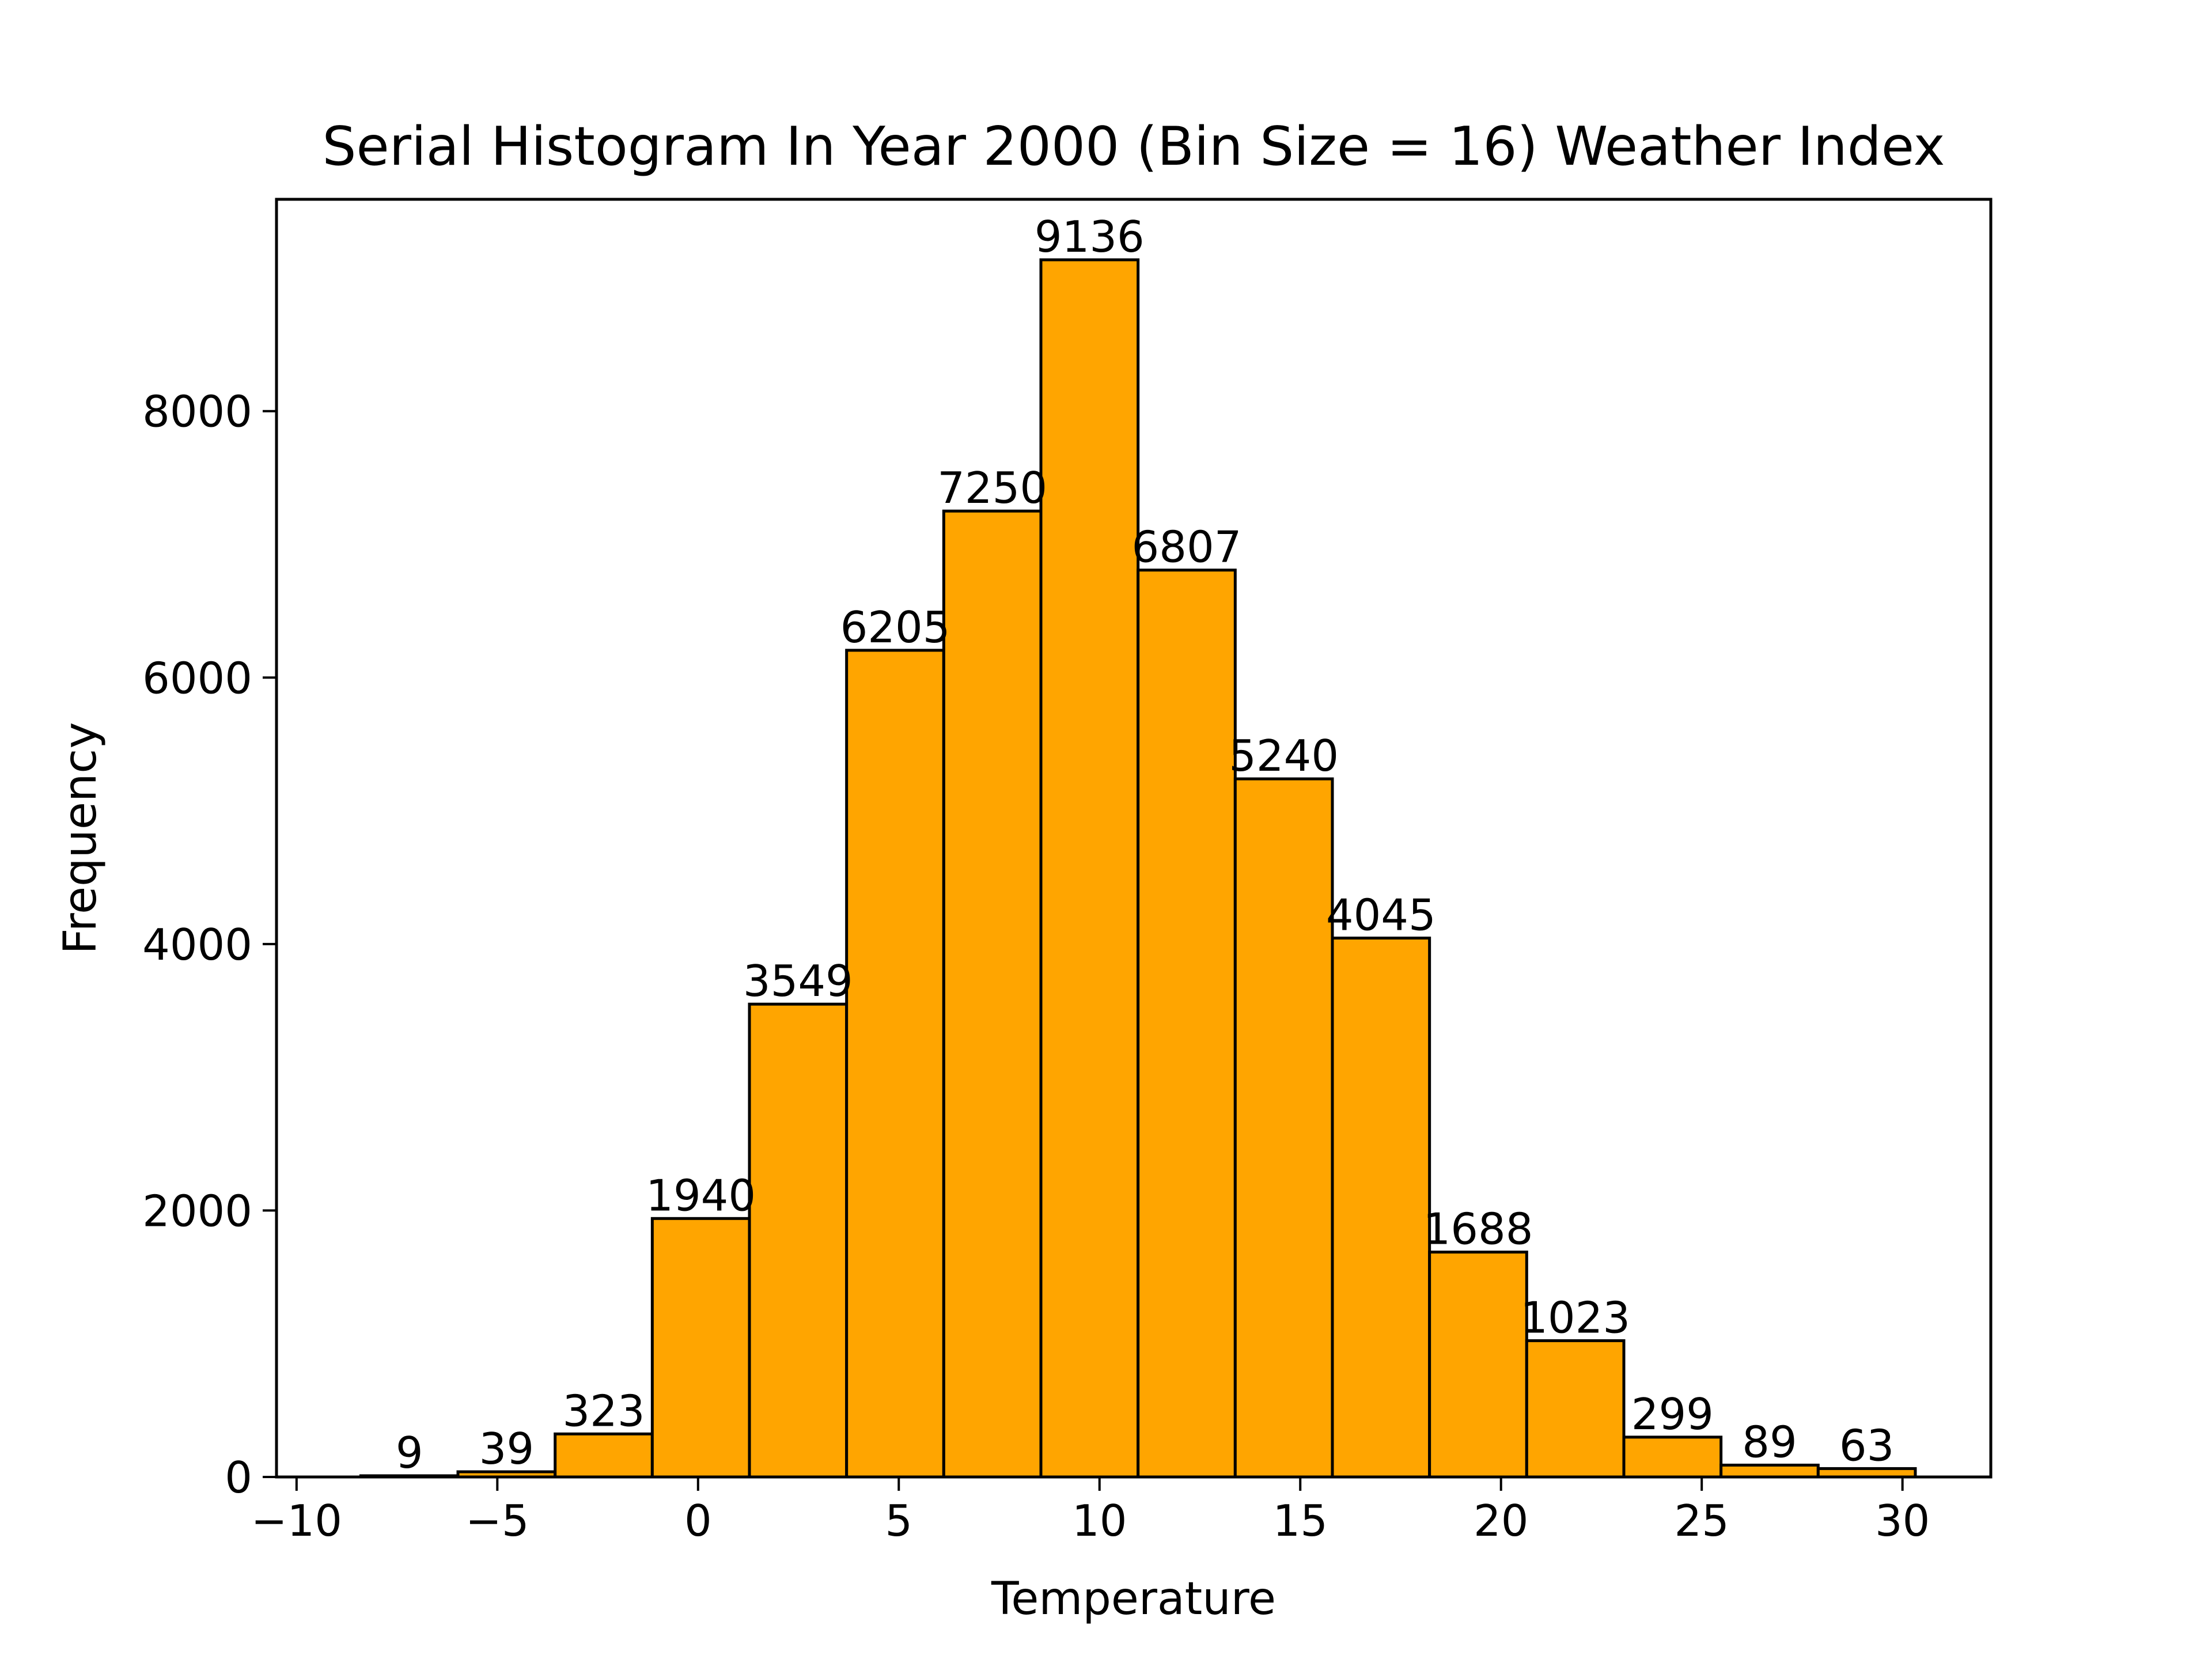 This screenshot has width=2212, height=1659. What do you see at coordinates (1090, 236) in the screenshot?
I see `bar-value-label: 9136` at bounding box center [1090, 236].